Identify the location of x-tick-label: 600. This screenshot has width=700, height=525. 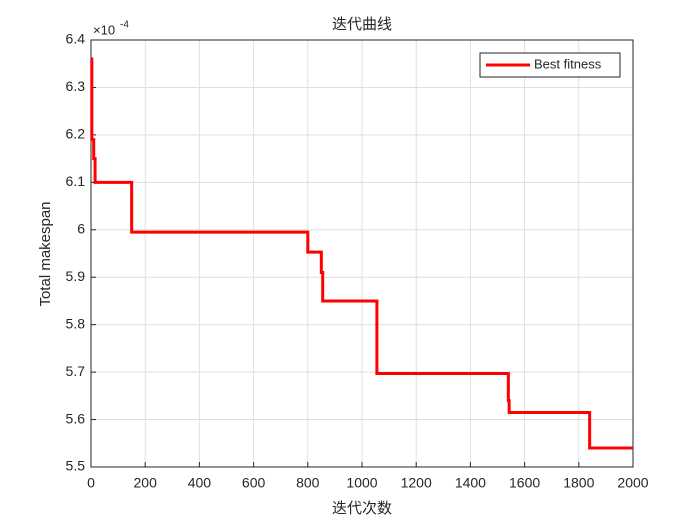
(254, 483).